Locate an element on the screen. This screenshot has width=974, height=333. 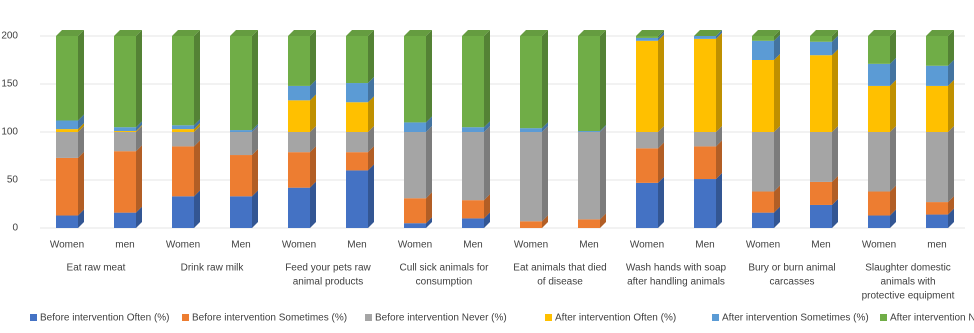
group-label: protective equipment is located at coordinates (908, 296).